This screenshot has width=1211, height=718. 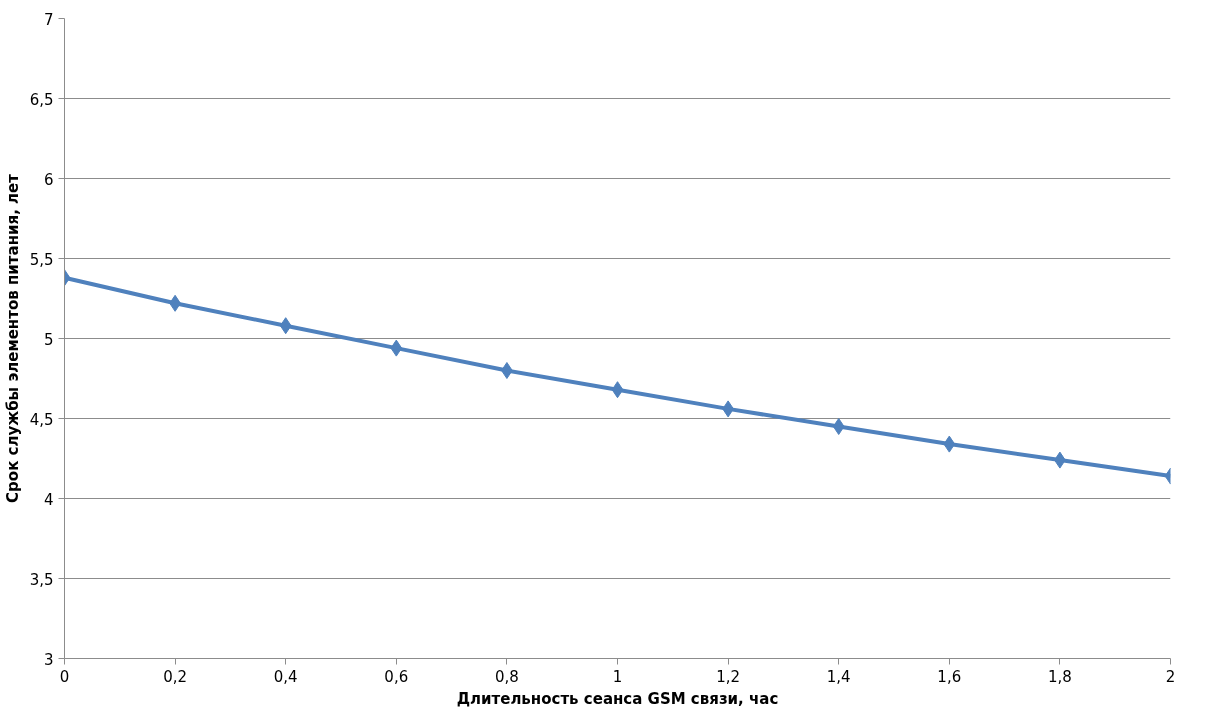 I want to click on y-tick-label: 6, so click(x=48, y=179).